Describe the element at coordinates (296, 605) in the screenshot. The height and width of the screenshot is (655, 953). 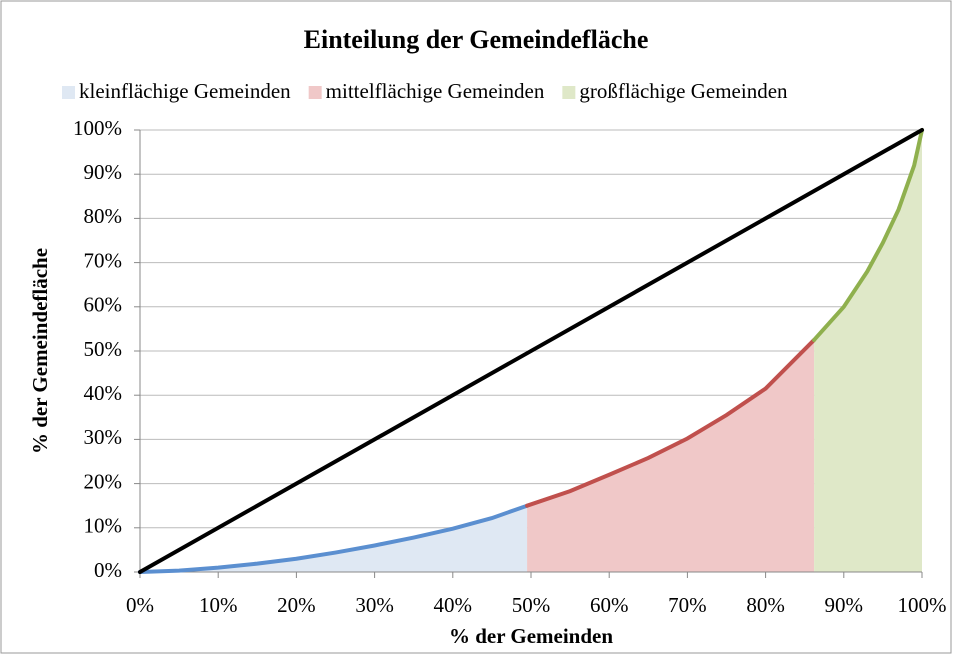
I see `x-tick-label: 20%` at that location.